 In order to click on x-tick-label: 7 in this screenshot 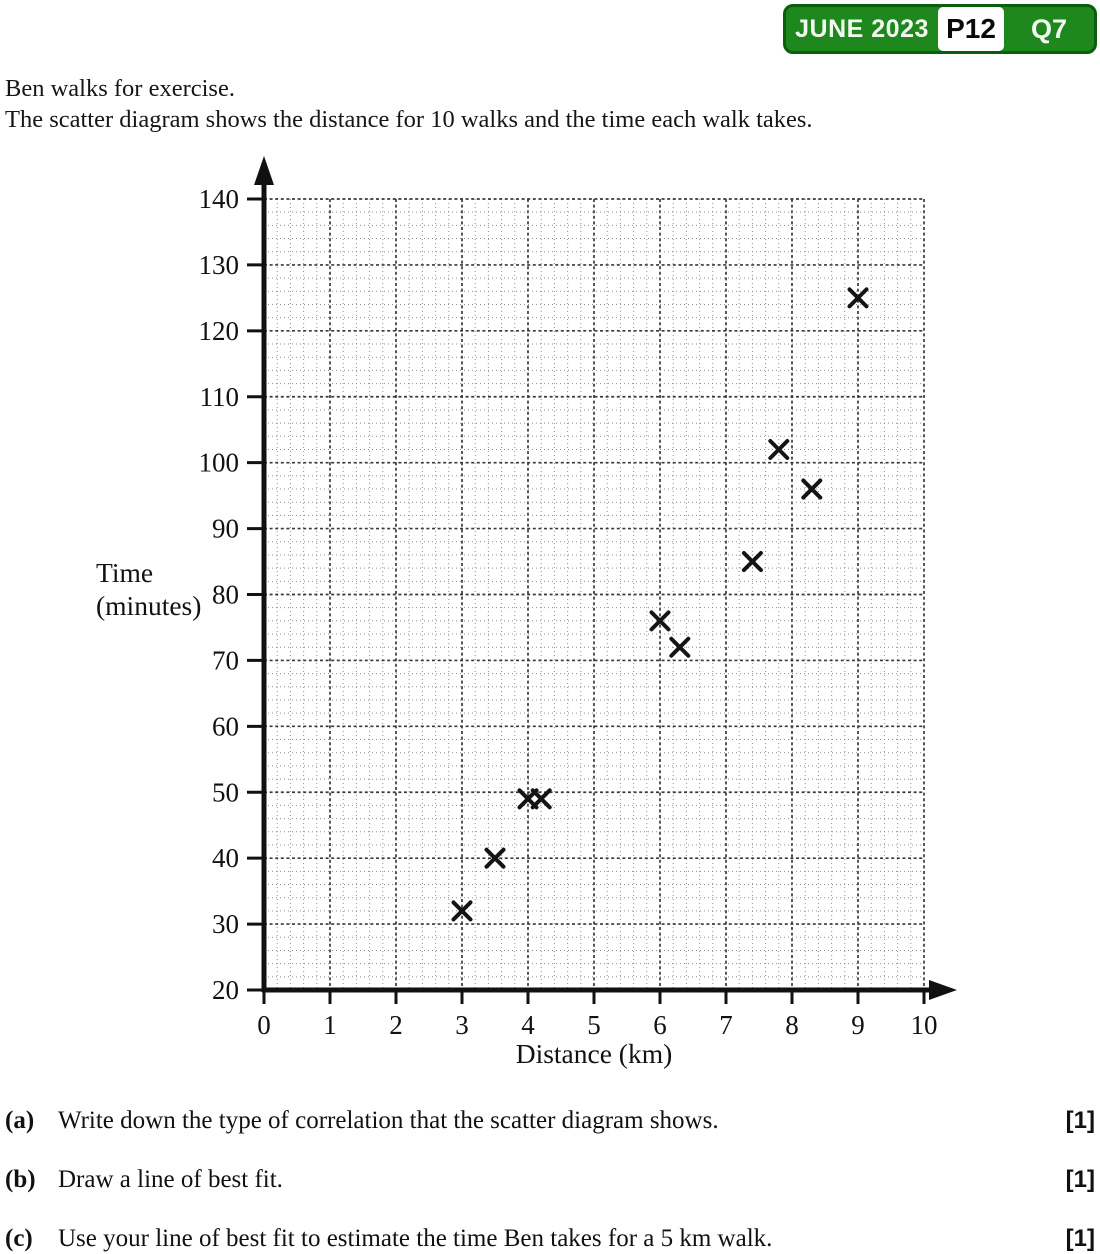, I will do `click(726, 1025)`.